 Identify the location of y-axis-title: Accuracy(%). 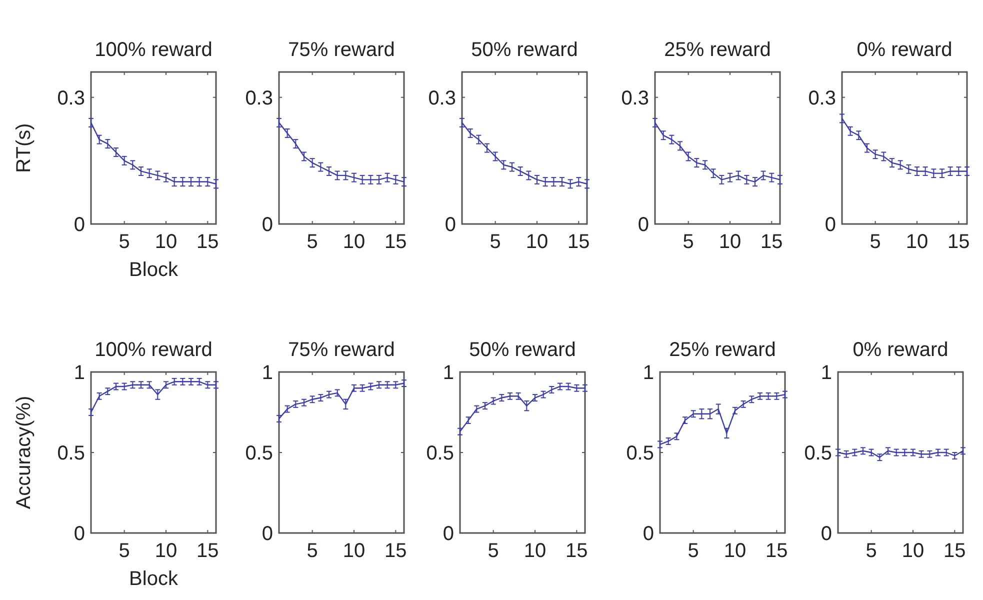
(24, 453).